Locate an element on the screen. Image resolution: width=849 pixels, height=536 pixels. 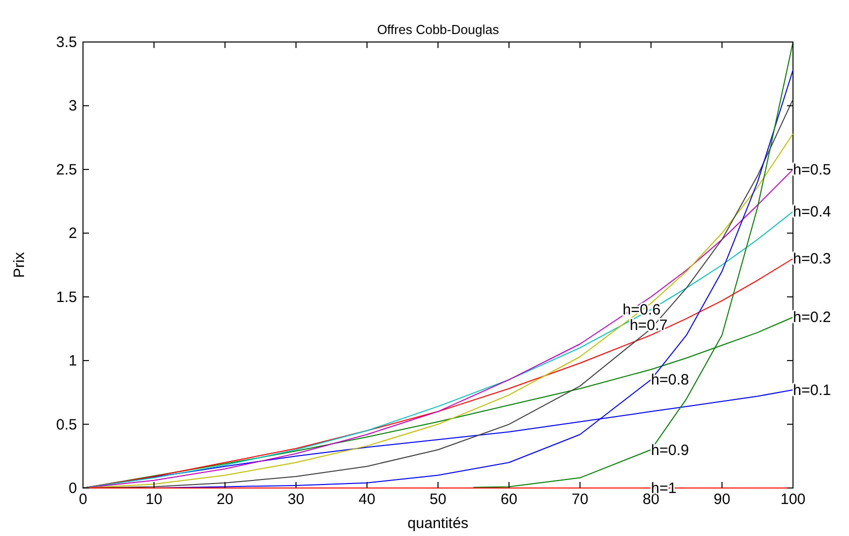
x-tick-label: 90 is located at coordinates (722, 499).